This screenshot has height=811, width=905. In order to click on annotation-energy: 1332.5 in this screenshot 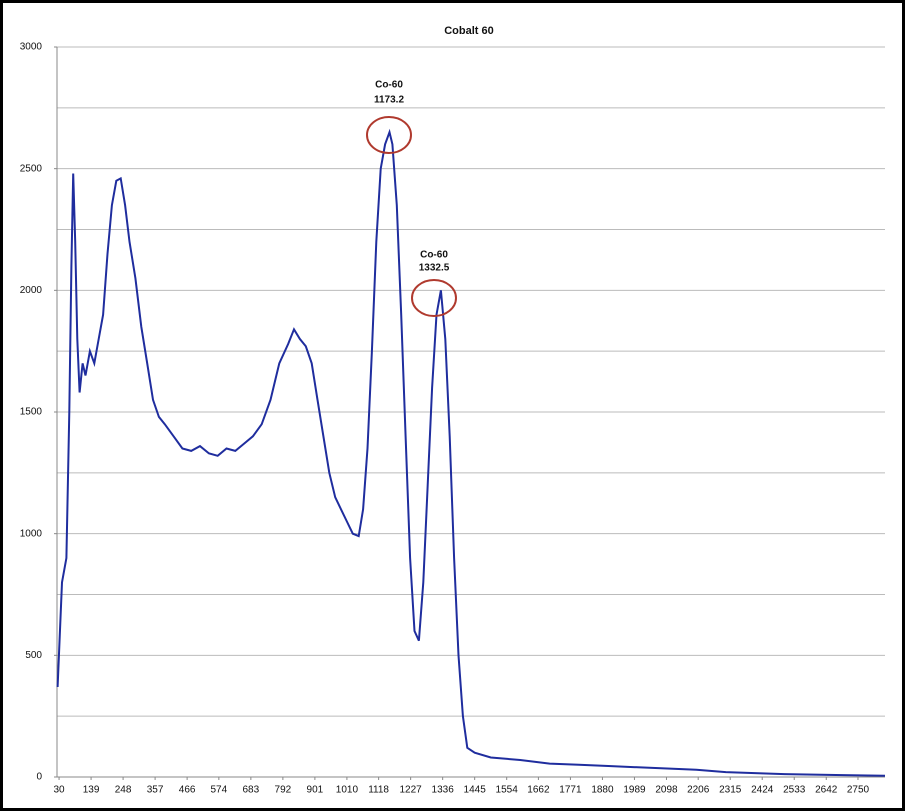, I will do `click(434, 268)`.